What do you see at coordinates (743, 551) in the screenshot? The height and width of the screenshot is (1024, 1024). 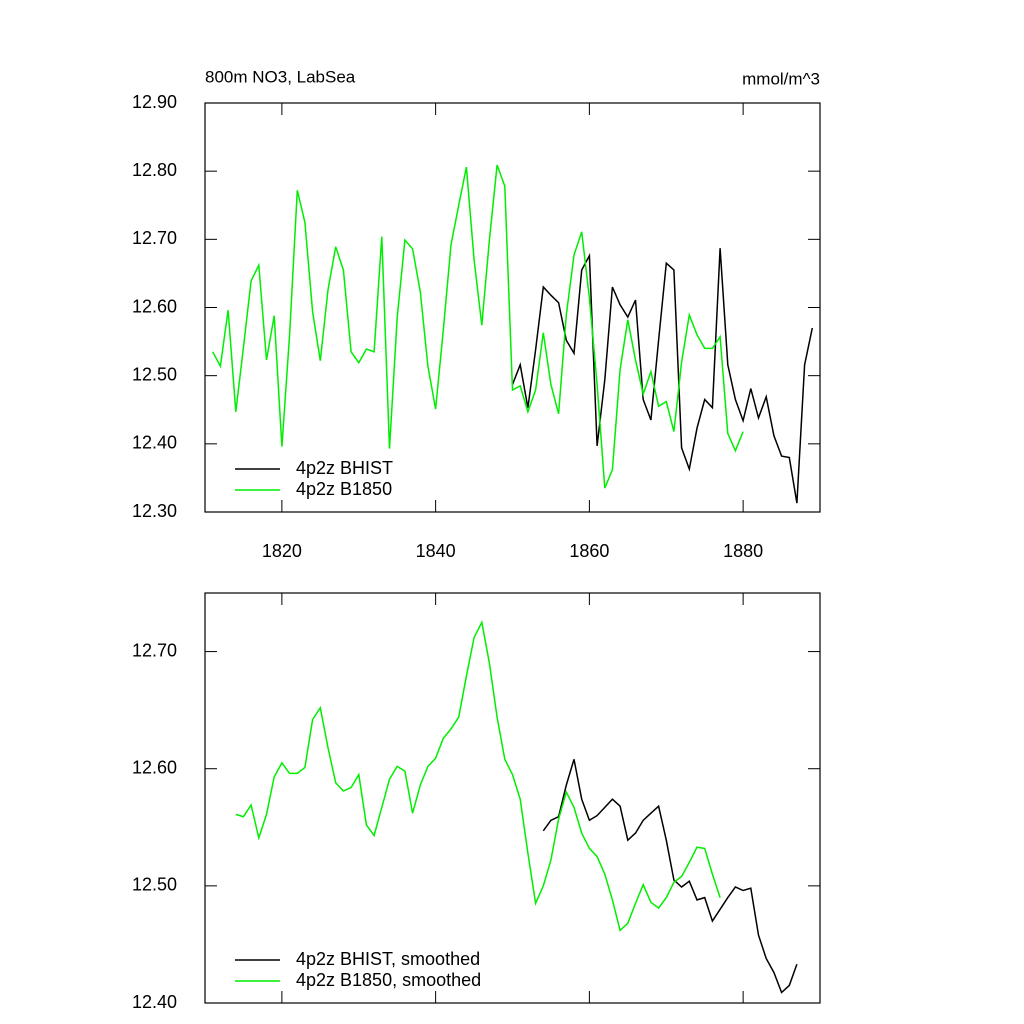 I see `x-tick-label: 1880` at bounding box center [743, 551].